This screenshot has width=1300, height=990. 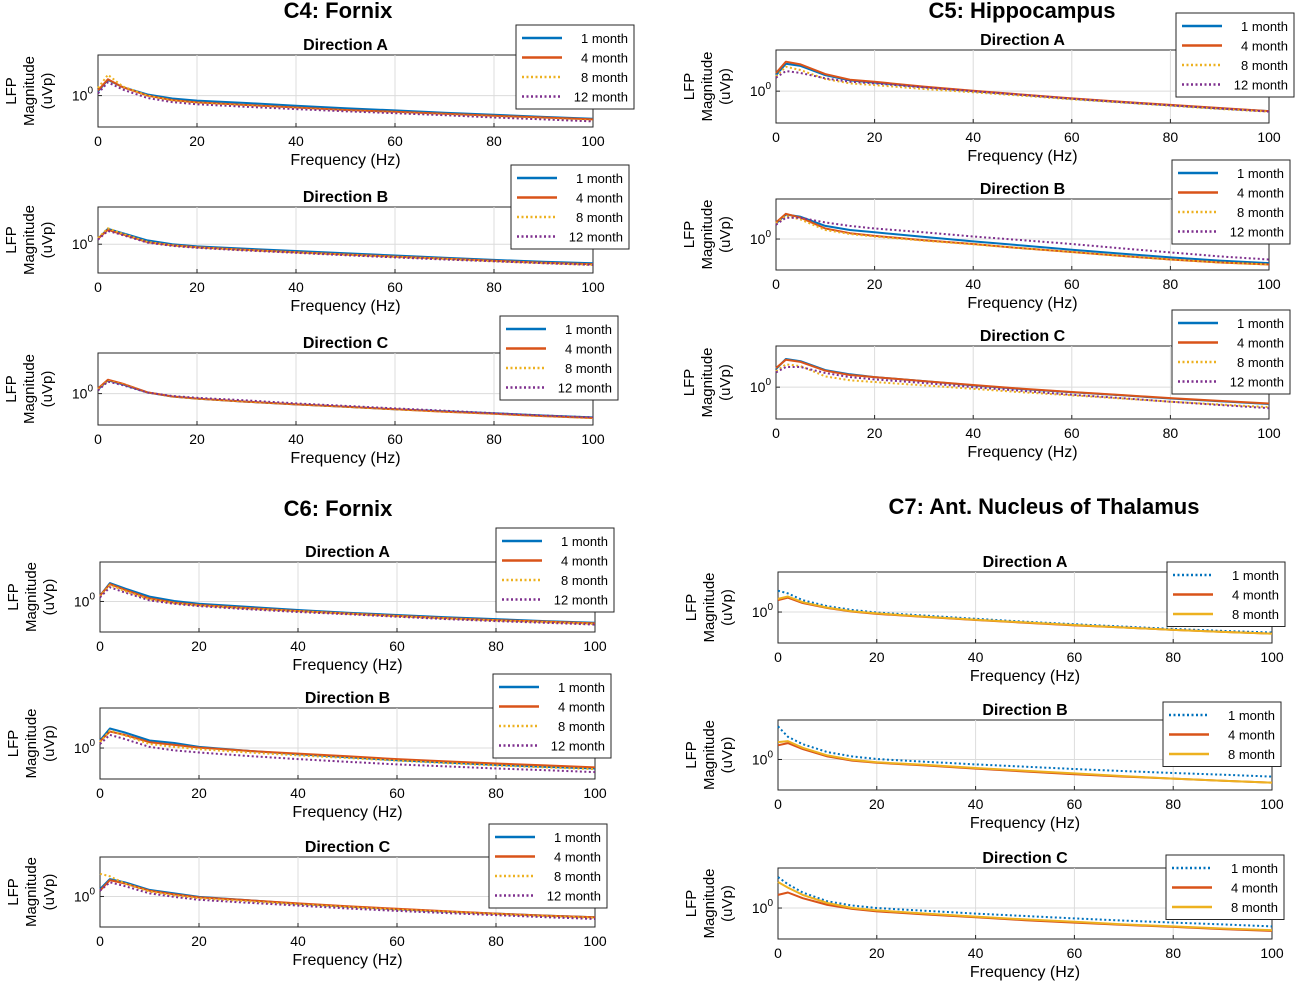 What do you see at coordinates (1044, 506) in the screenshot?
I see `group-title-c7: C7: Ant. Nucleus of Thalamus` at bounding box center [1044, 506].